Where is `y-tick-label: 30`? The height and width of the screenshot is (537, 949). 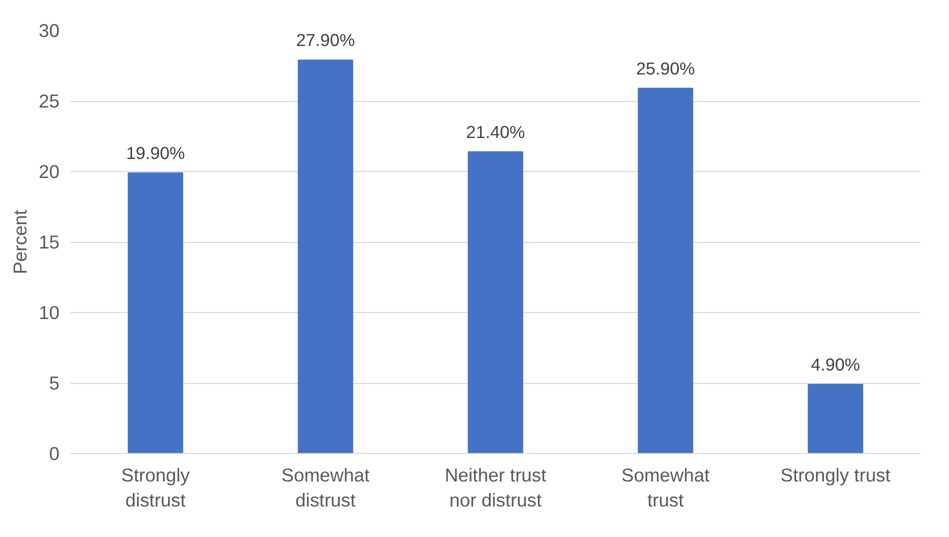
y-tick-label: 30 is located at coordinates (49, 30).